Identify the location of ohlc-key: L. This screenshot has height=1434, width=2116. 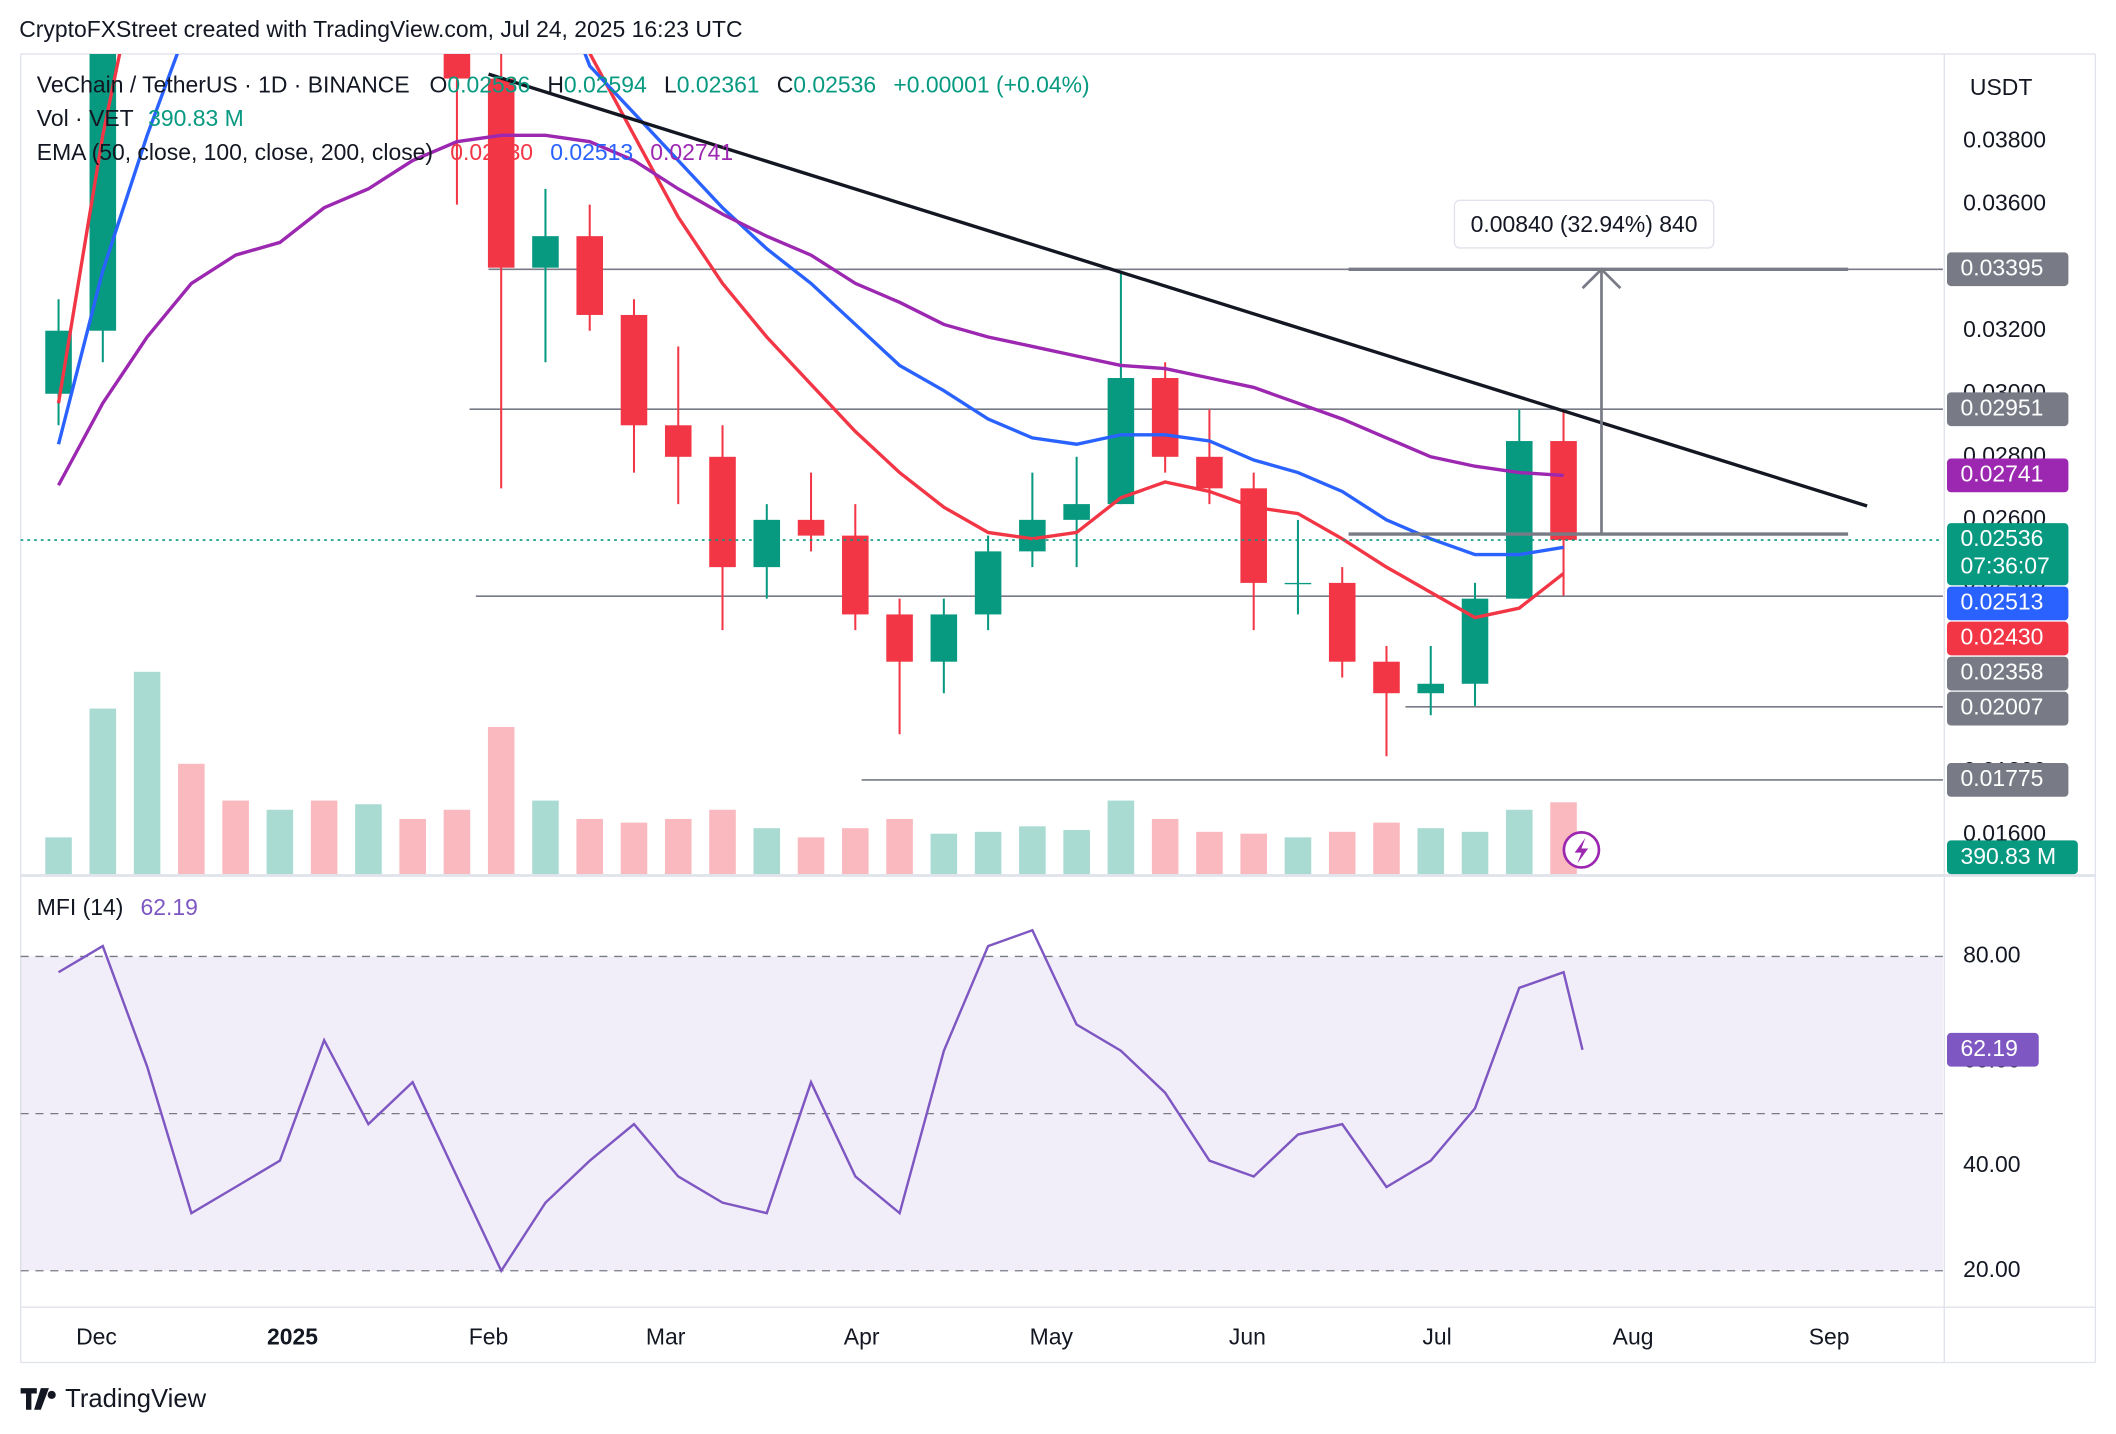
(670, 84).